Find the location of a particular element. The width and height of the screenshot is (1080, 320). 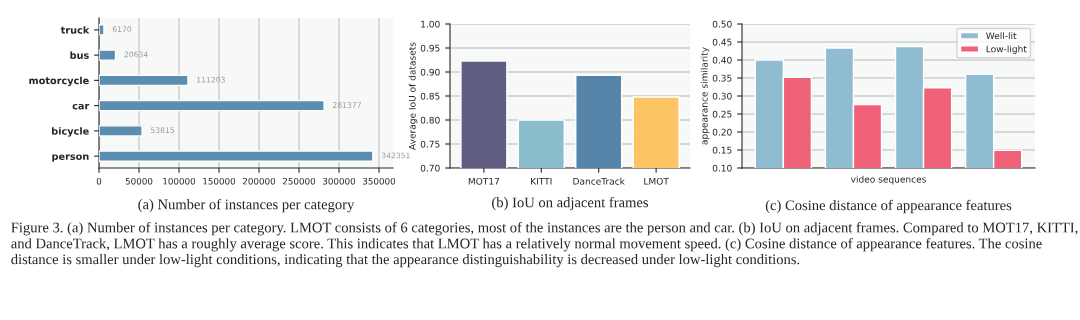

y-tick-label: 0.25 is located at coordinates (722, 114).